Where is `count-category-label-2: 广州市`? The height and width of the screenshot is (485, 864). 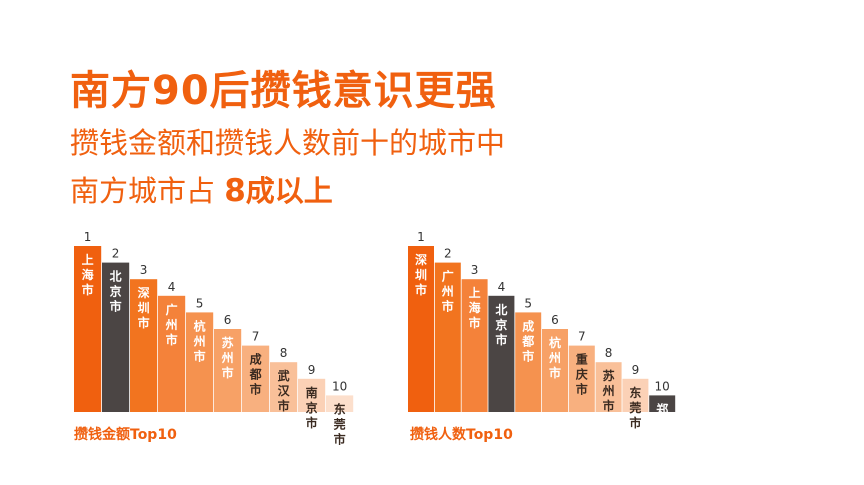
count-category-label-2: 广州市 is located at coordinates (447, 291).